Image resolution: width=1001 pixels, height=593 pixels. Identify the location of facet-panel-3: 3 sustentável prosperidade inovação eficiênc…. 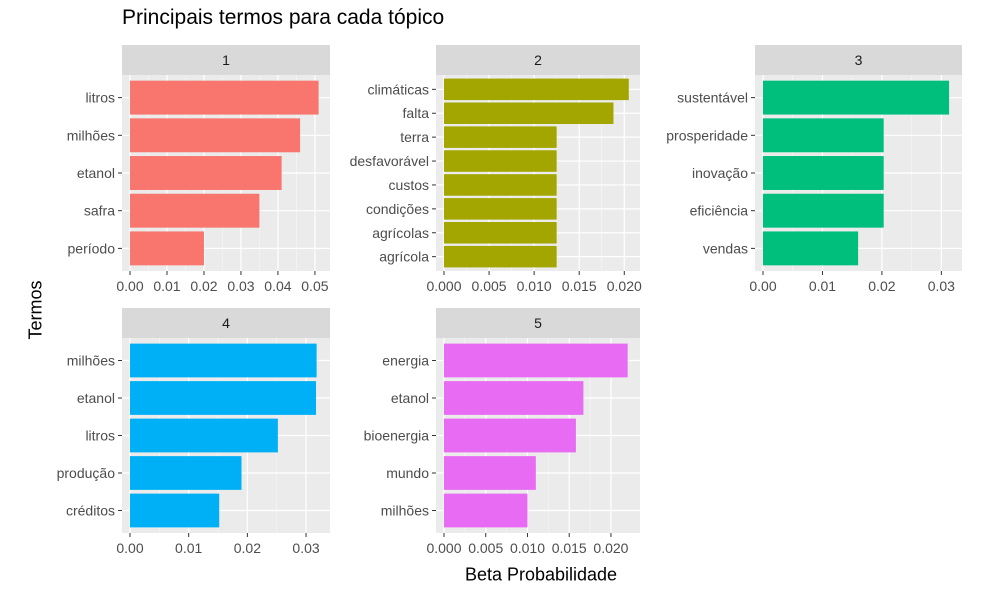
(814, 169).